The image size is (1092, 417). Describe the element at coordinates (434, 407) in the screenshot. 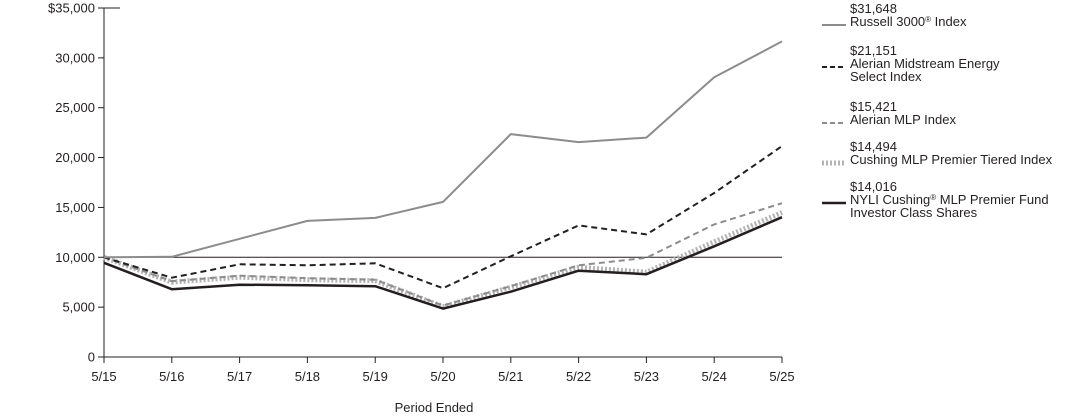

I see `x-axis-label: Period Ended` at that location.